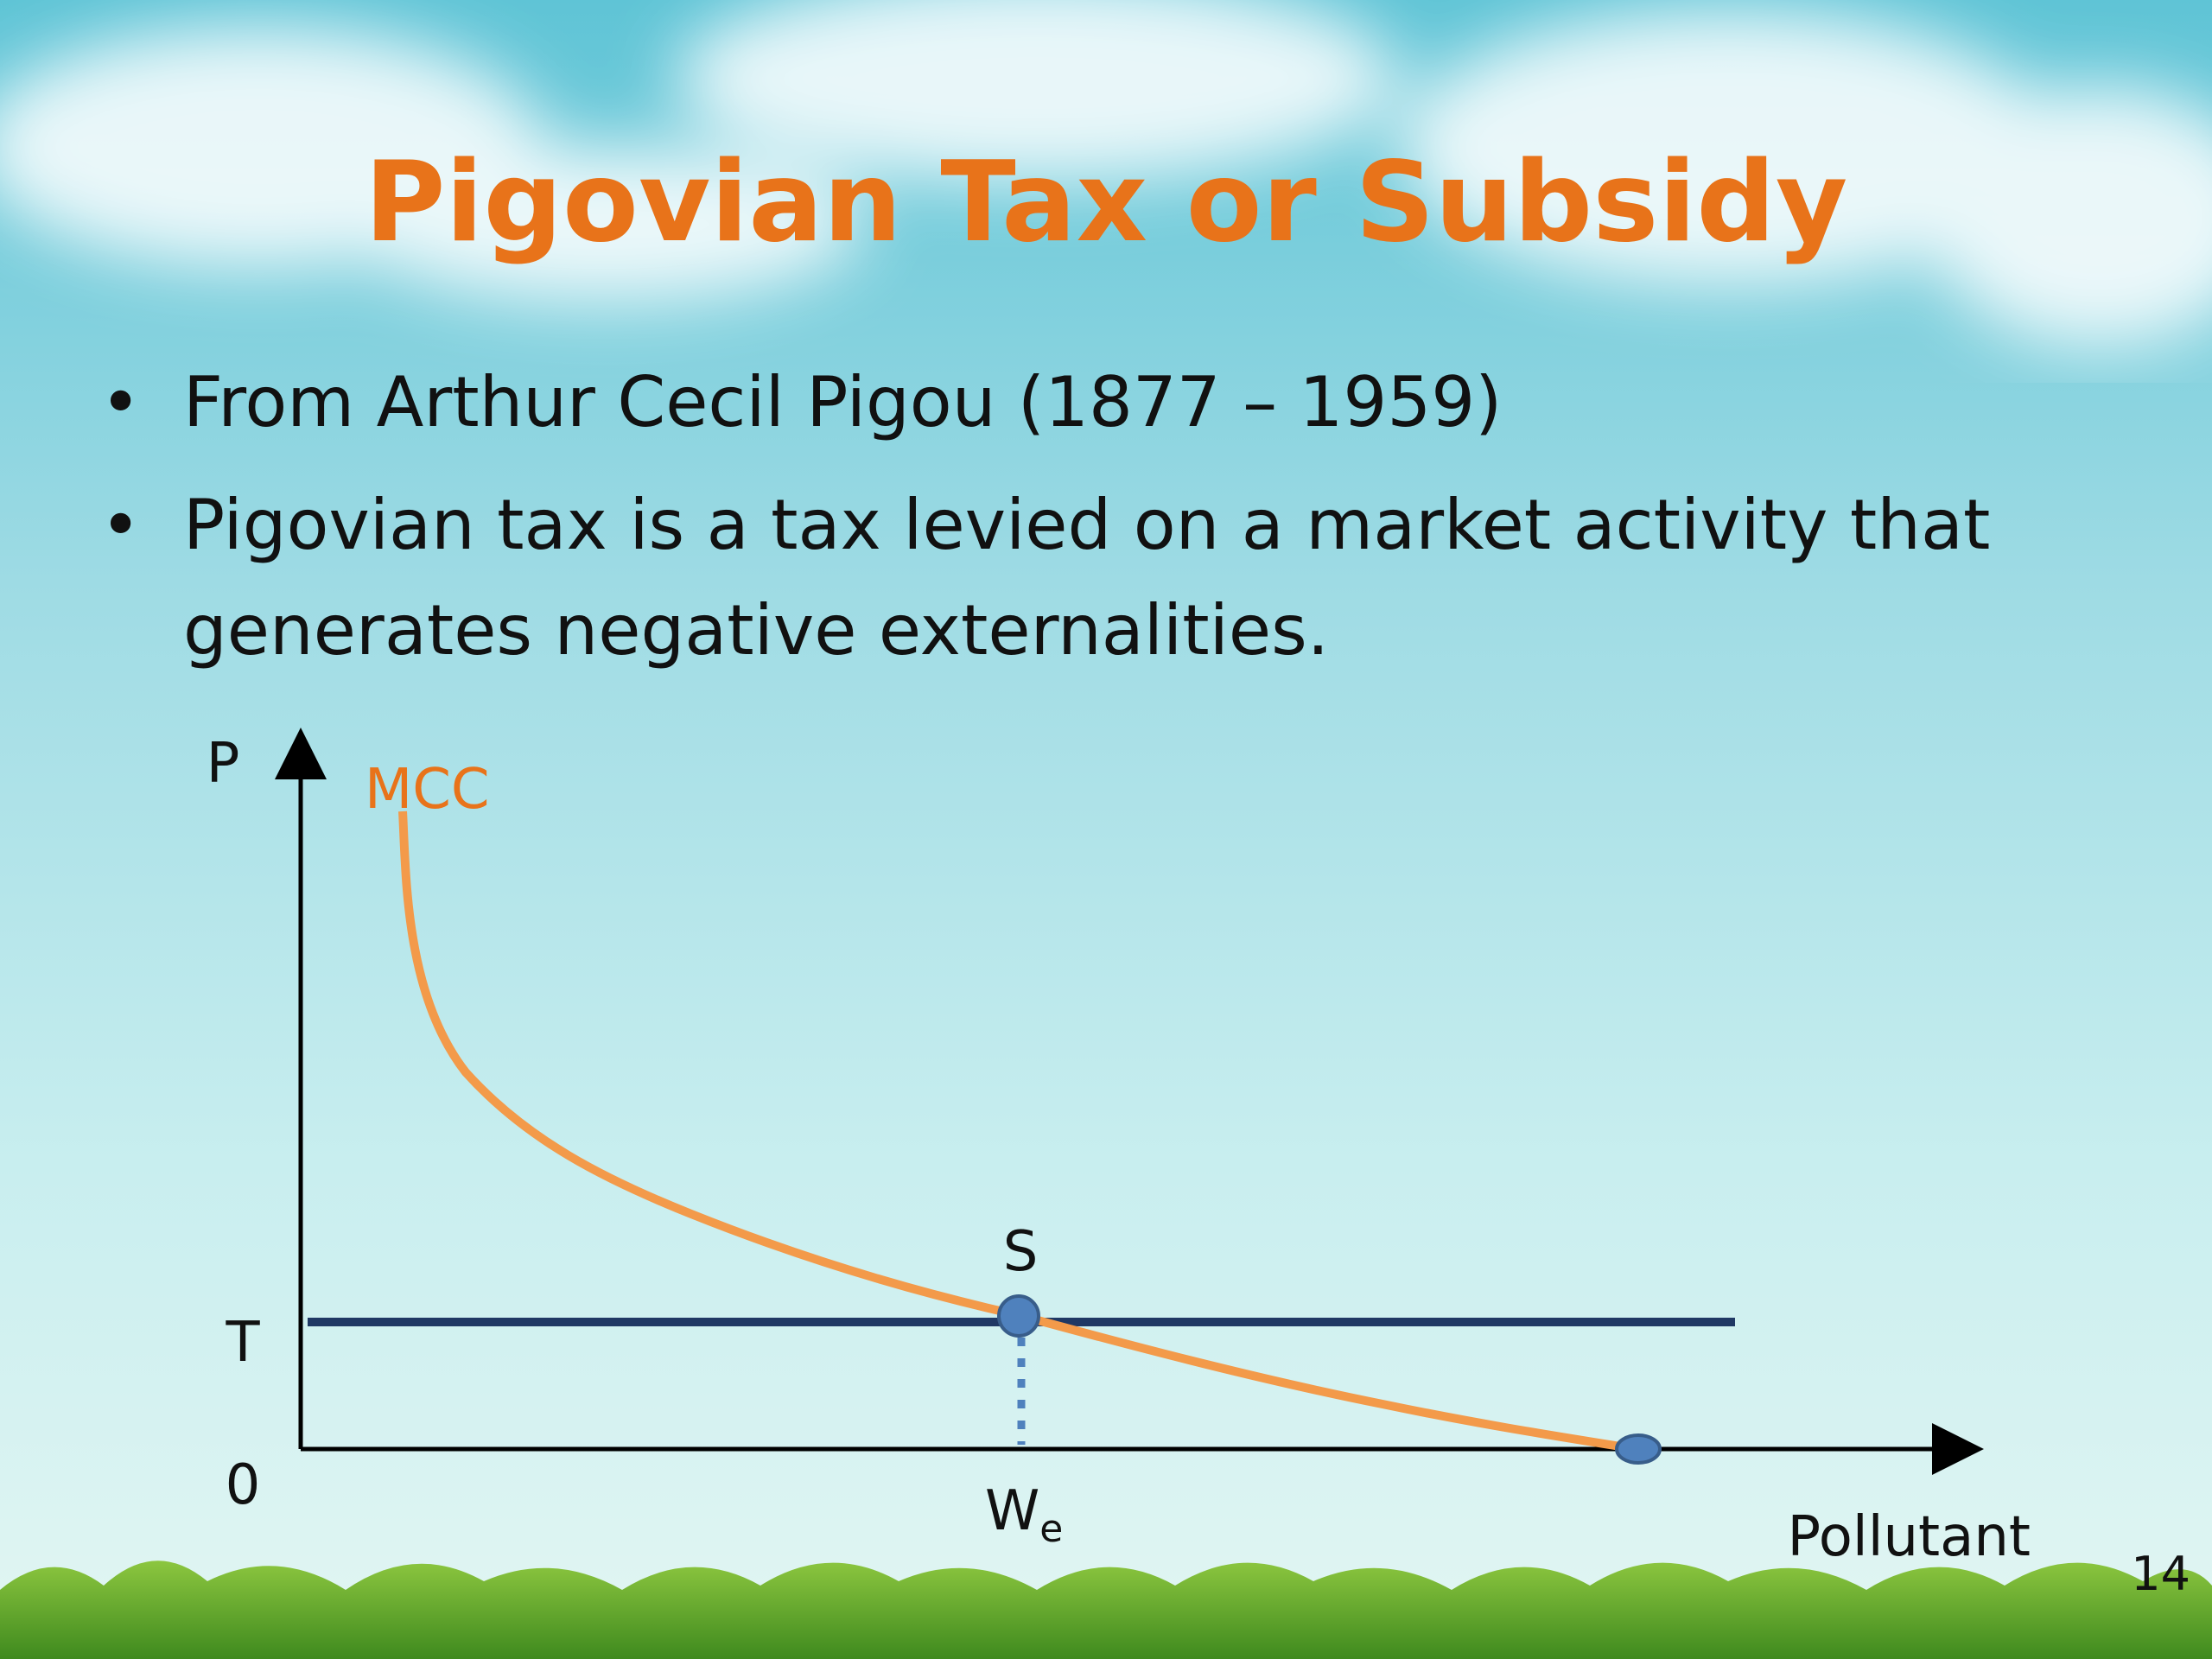  Describe the element at coordinates (223, 764) in the screenshot. I see `y-axis-label: P` at that location.